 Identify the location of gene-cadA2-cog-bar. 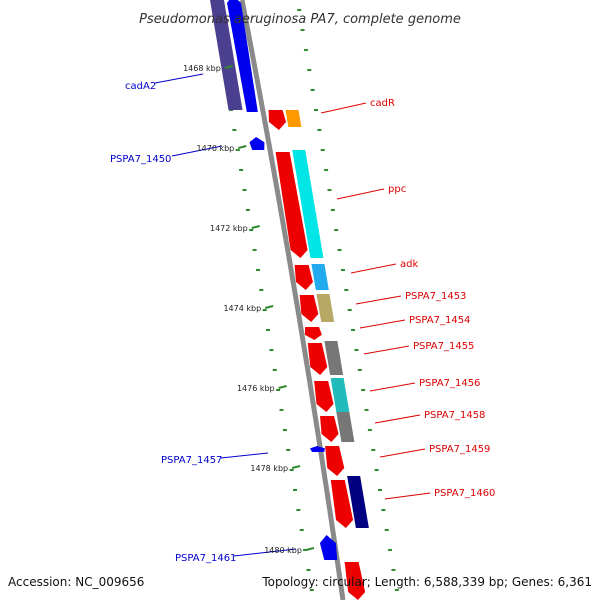
(226, 55).